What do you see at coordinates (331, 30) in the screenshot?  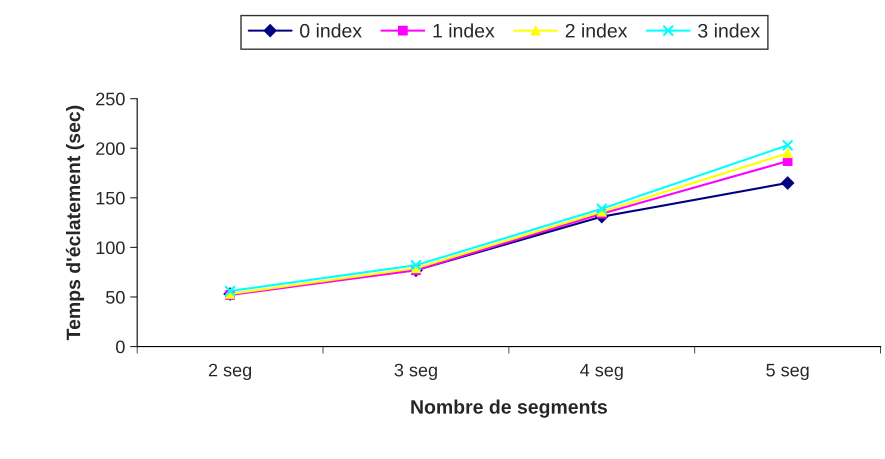 I see `legend-label: 0 index` at bounding box center [331, 30].